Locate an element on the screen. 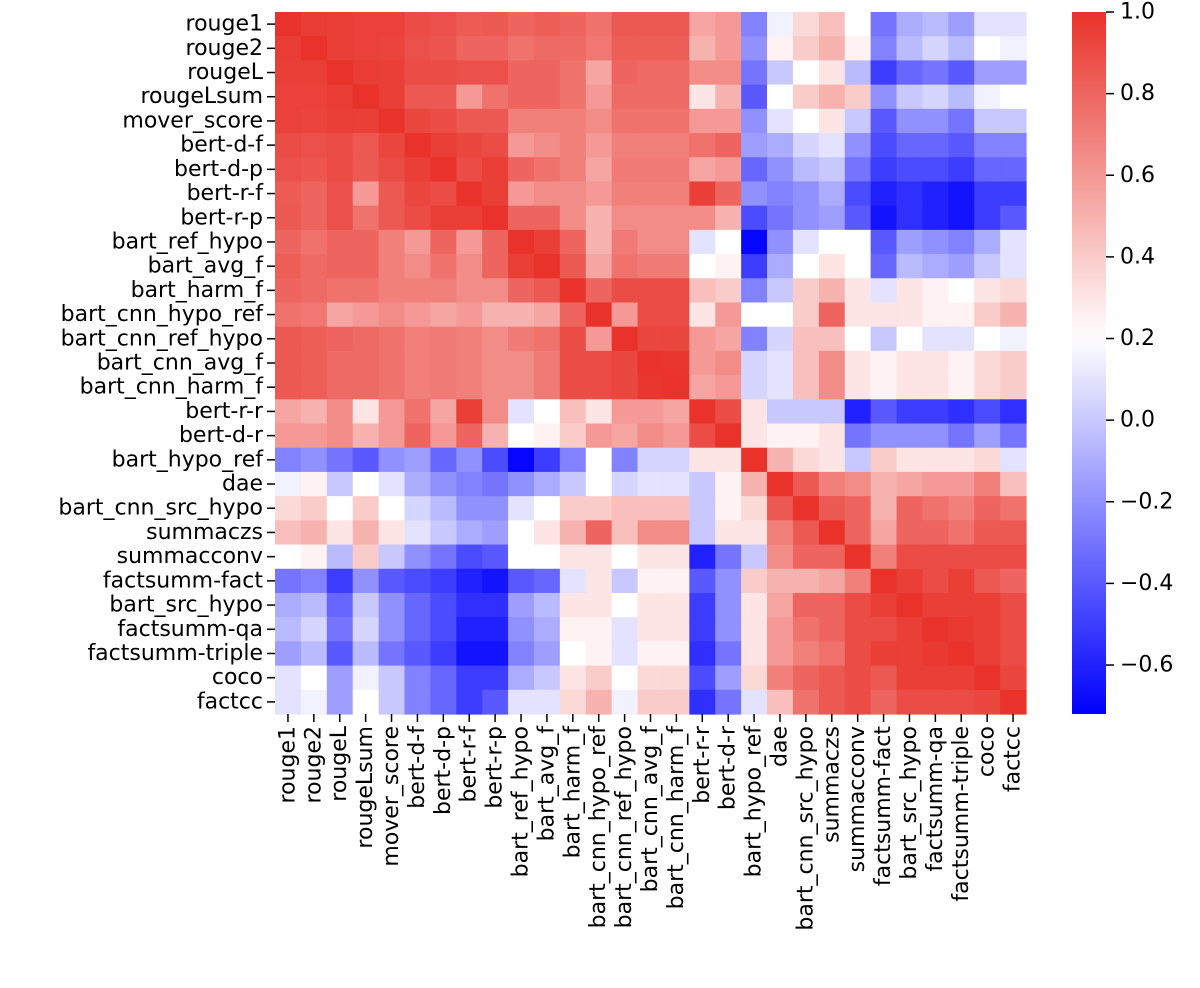 Image resolution: width=1200 pixels, height=988 pixels. y-tick-label: rougeL is located at coordinates (225, 72).